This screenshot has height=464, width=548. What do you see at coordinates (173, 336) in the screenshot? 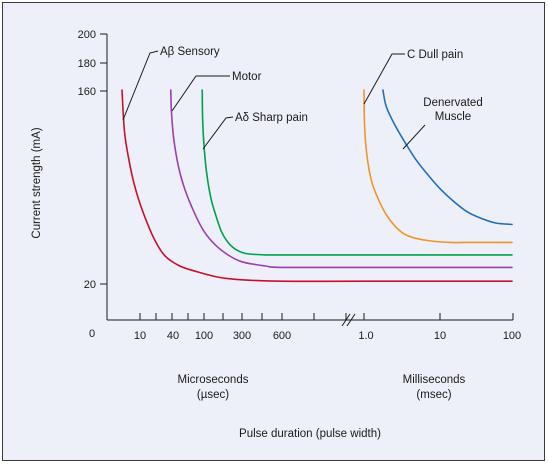
I see `x-tick-label-40us: 40` at bounding box center [173, 336].